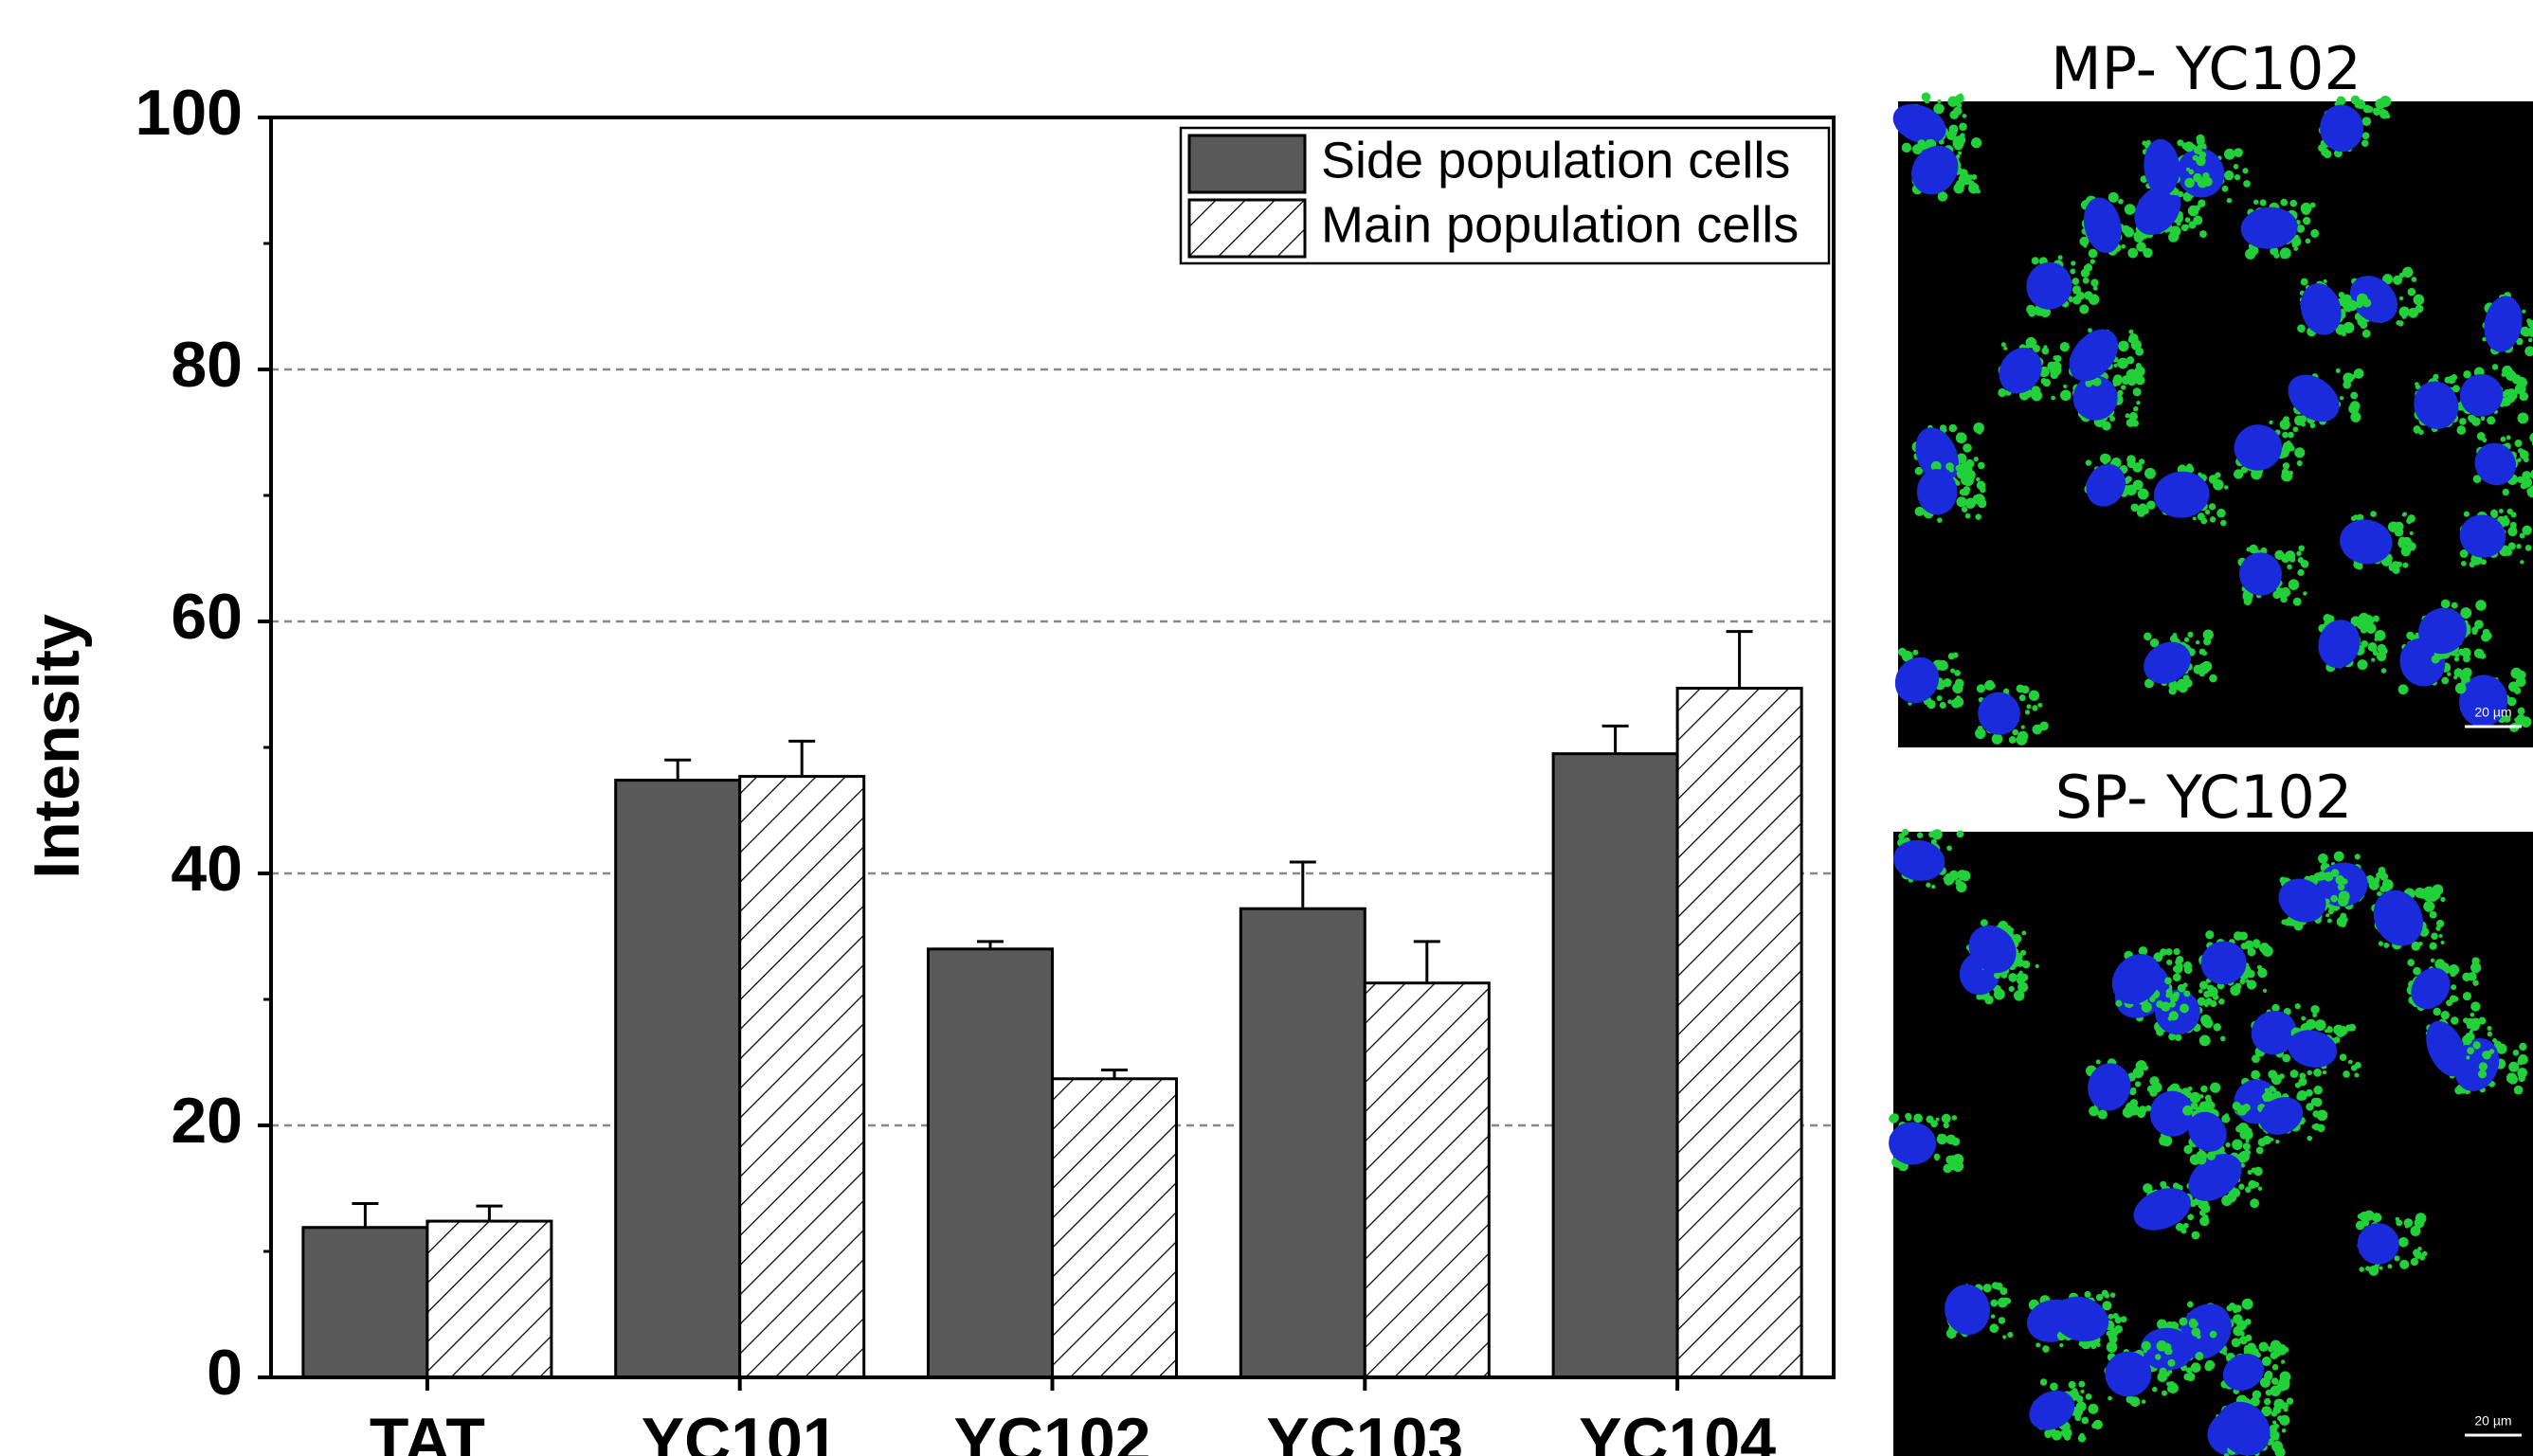 This screenshot has width=2533, height=1456. I want to click on legend-swatch, so click(1247, 229).